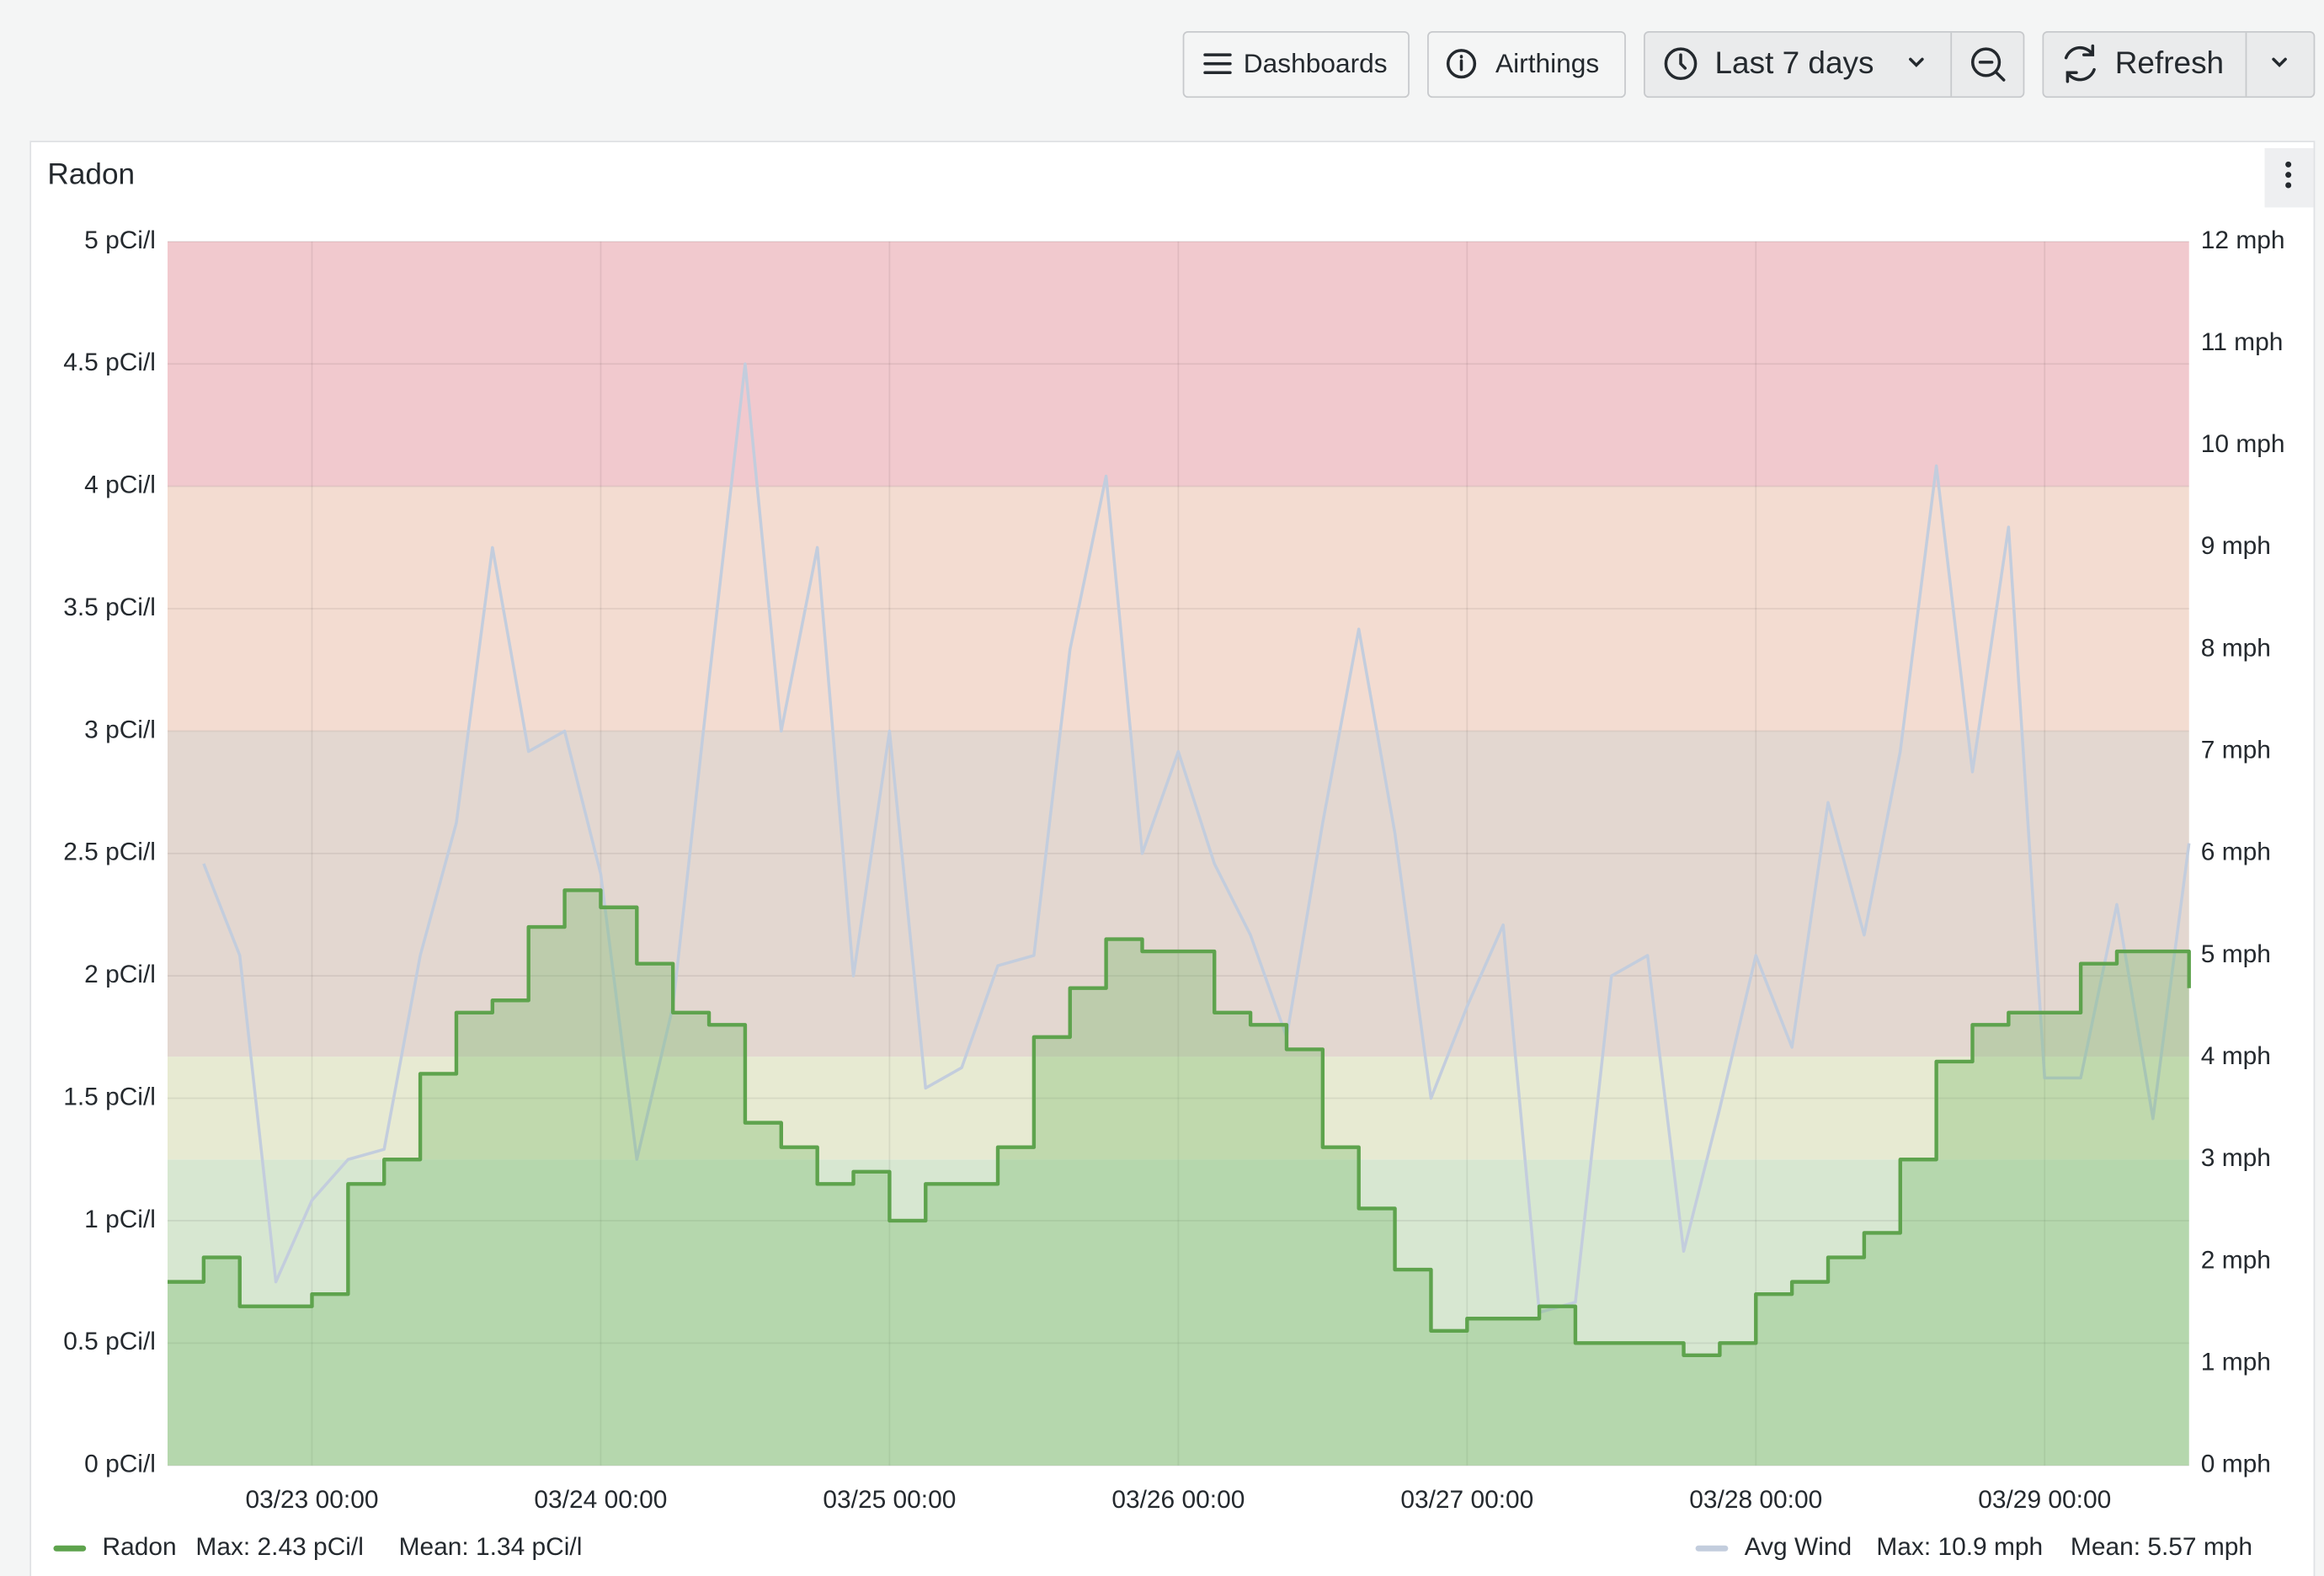 The image size is (2324, 1576). What do you see at coordinates (2236, 1260) in the screenshot?
I see `y2-tick-label: 2 mph` at bounding box center [2236, 1260].